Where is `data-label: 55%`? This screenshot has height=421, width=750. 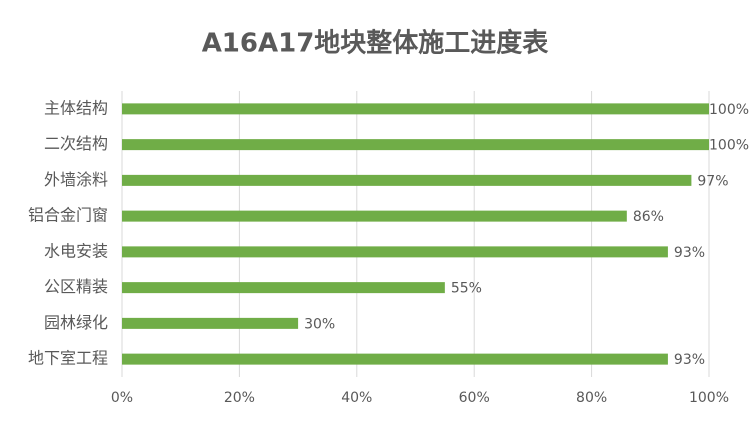
data-label: 55% is located at coordinates (466, 289).